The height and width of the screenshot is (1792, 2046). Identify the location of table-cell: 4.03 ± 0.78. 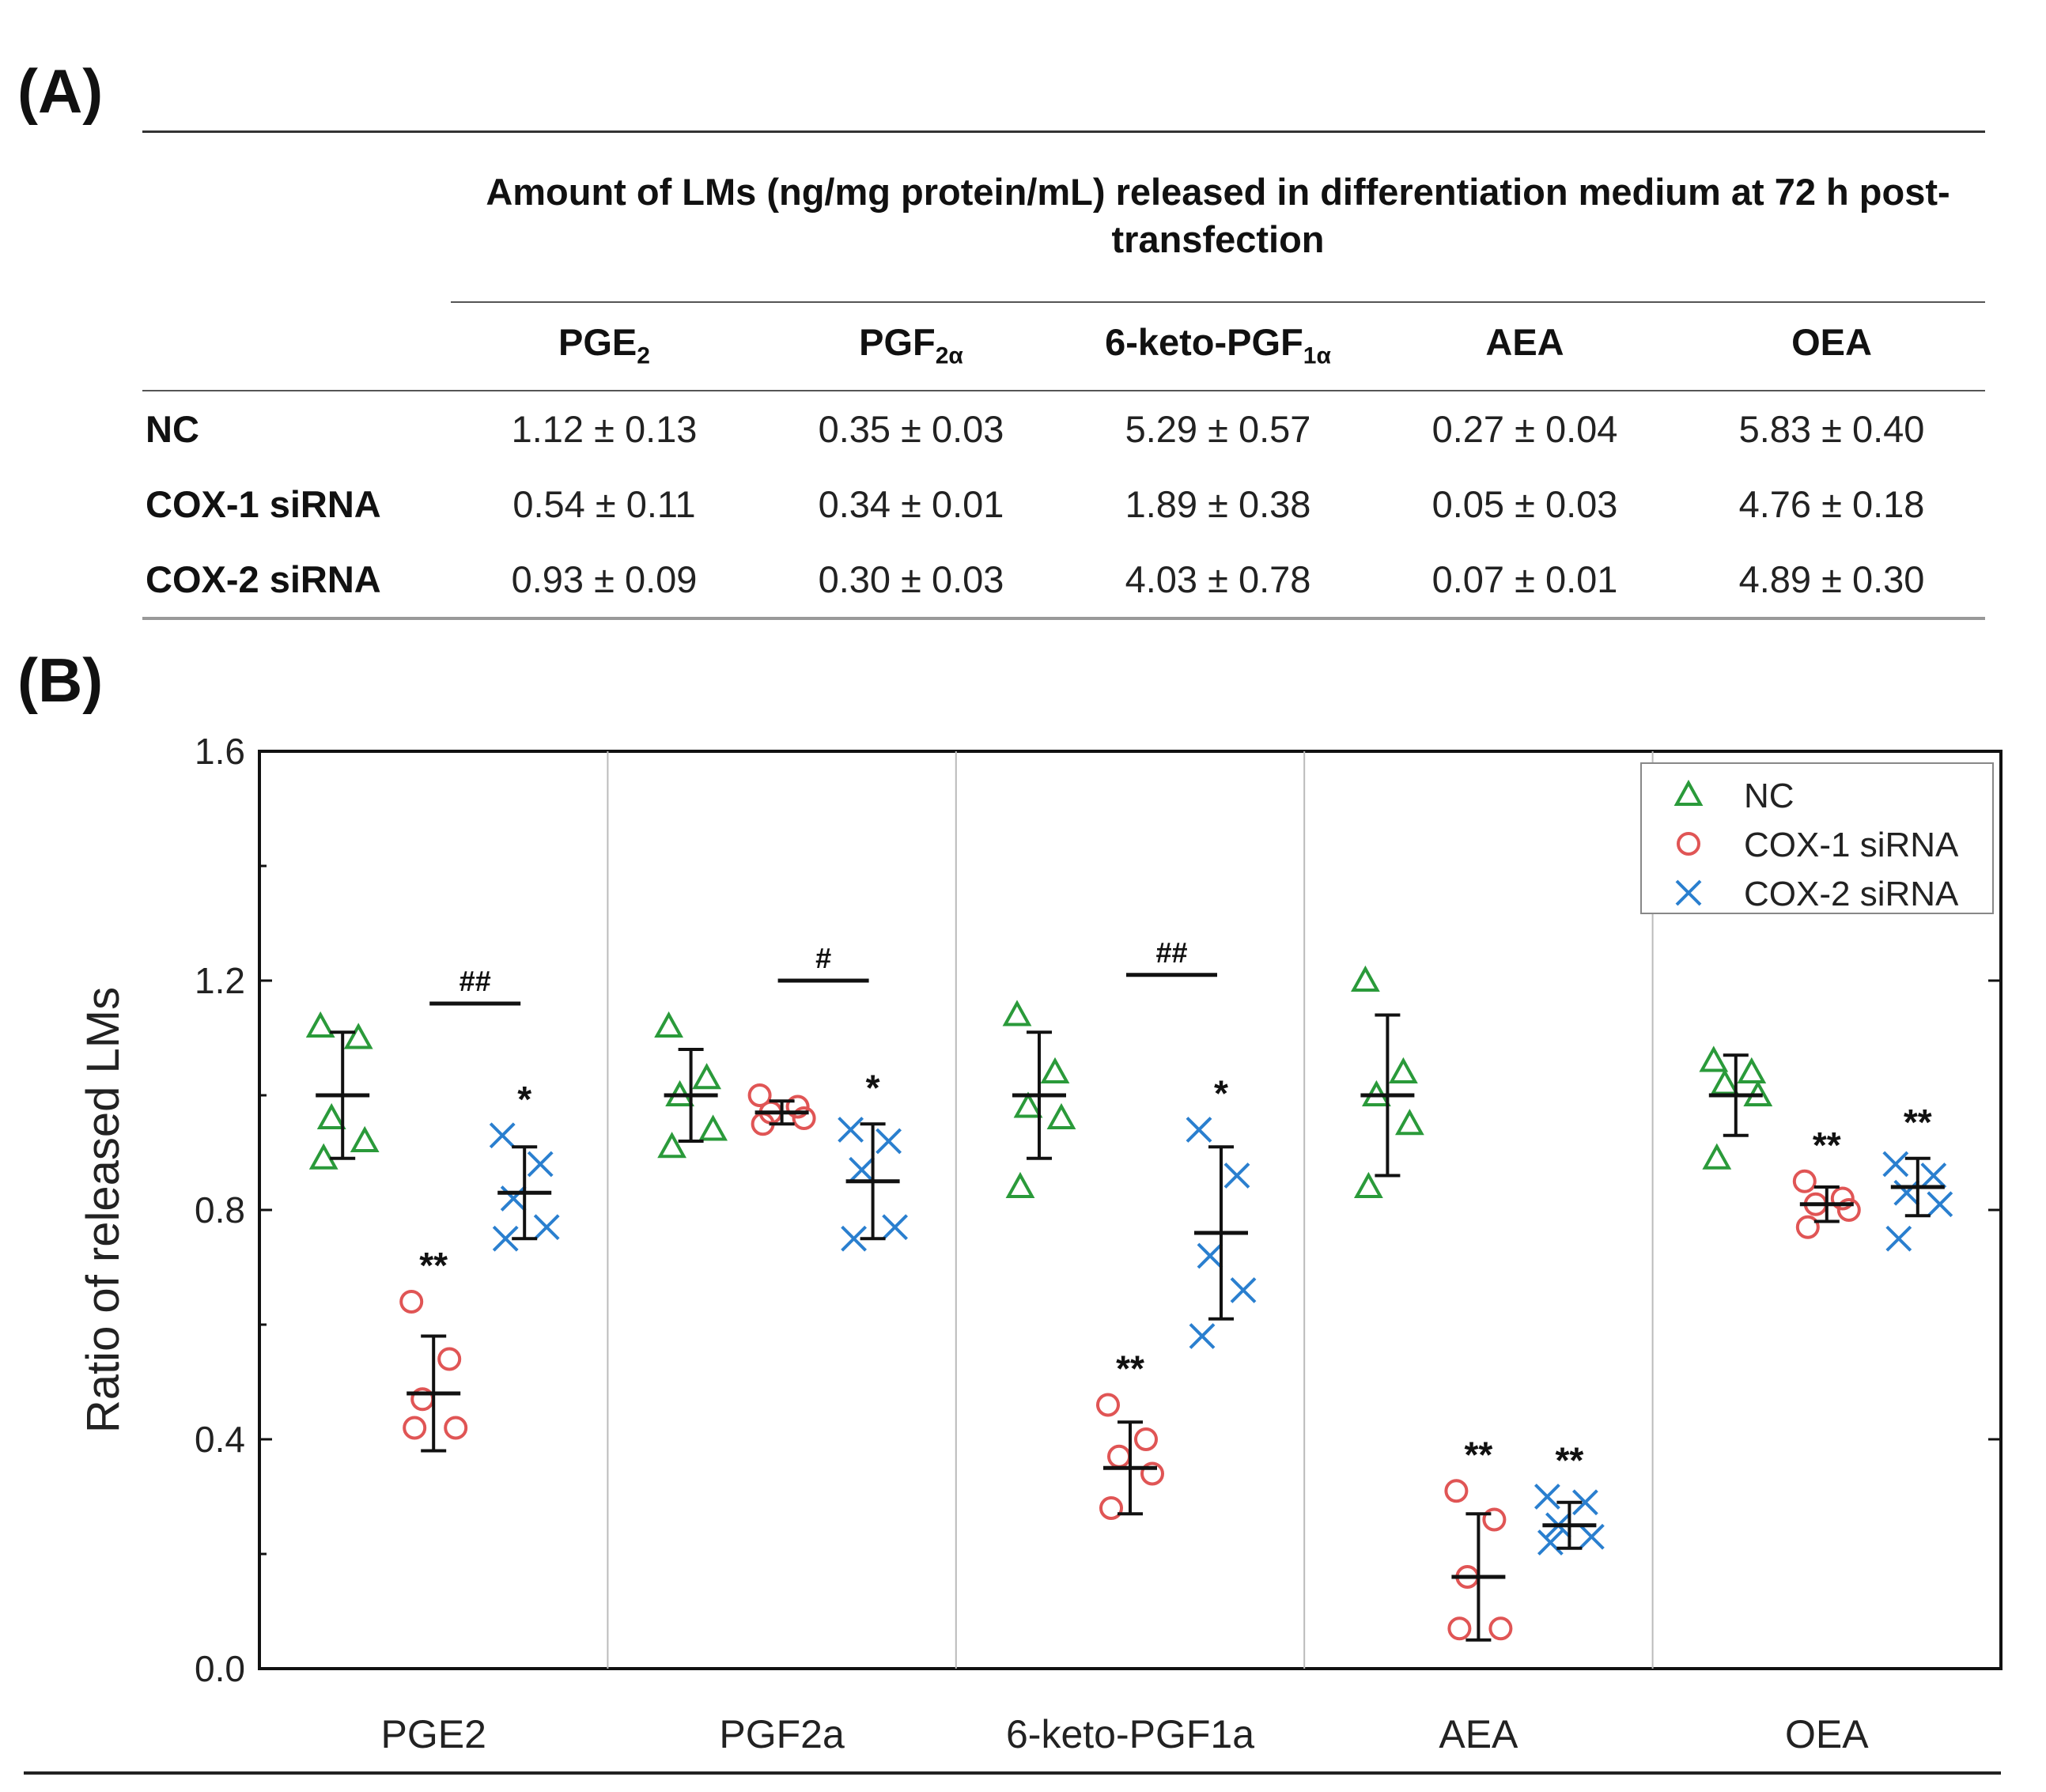
(1218, 582).